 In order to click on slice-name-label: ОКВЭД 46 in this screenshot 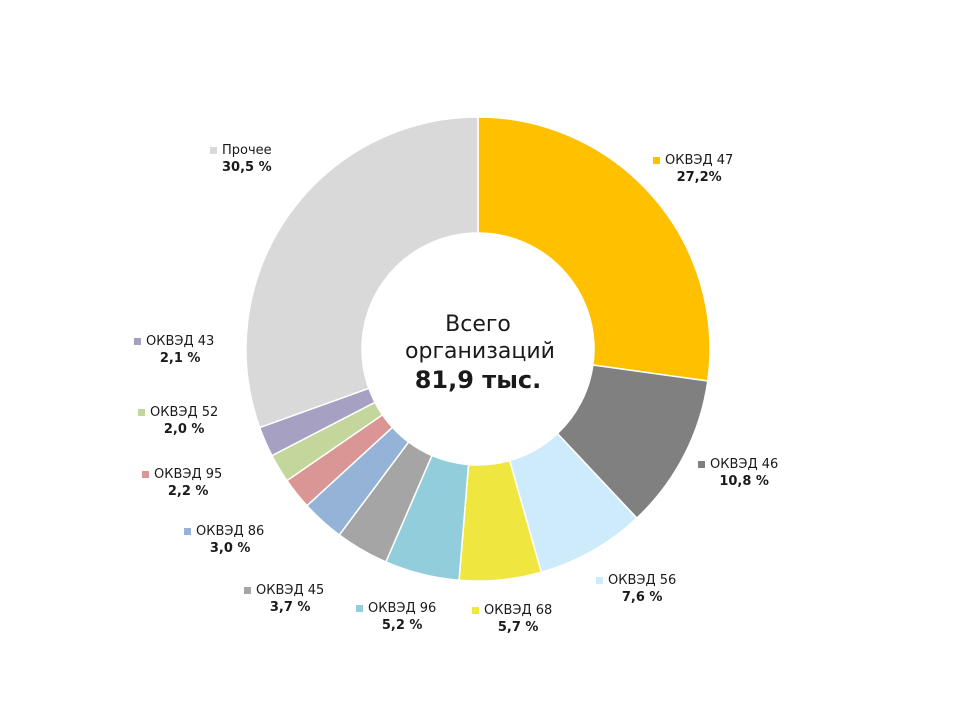, I will do `click(744, 464)`.